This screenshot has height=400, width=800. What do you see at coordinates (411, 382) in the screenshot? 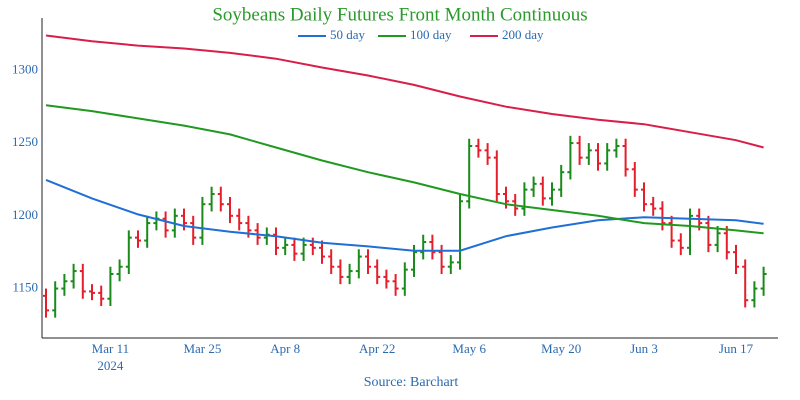
I see `source: Source: Barchart` at bounding box center [411, 382].